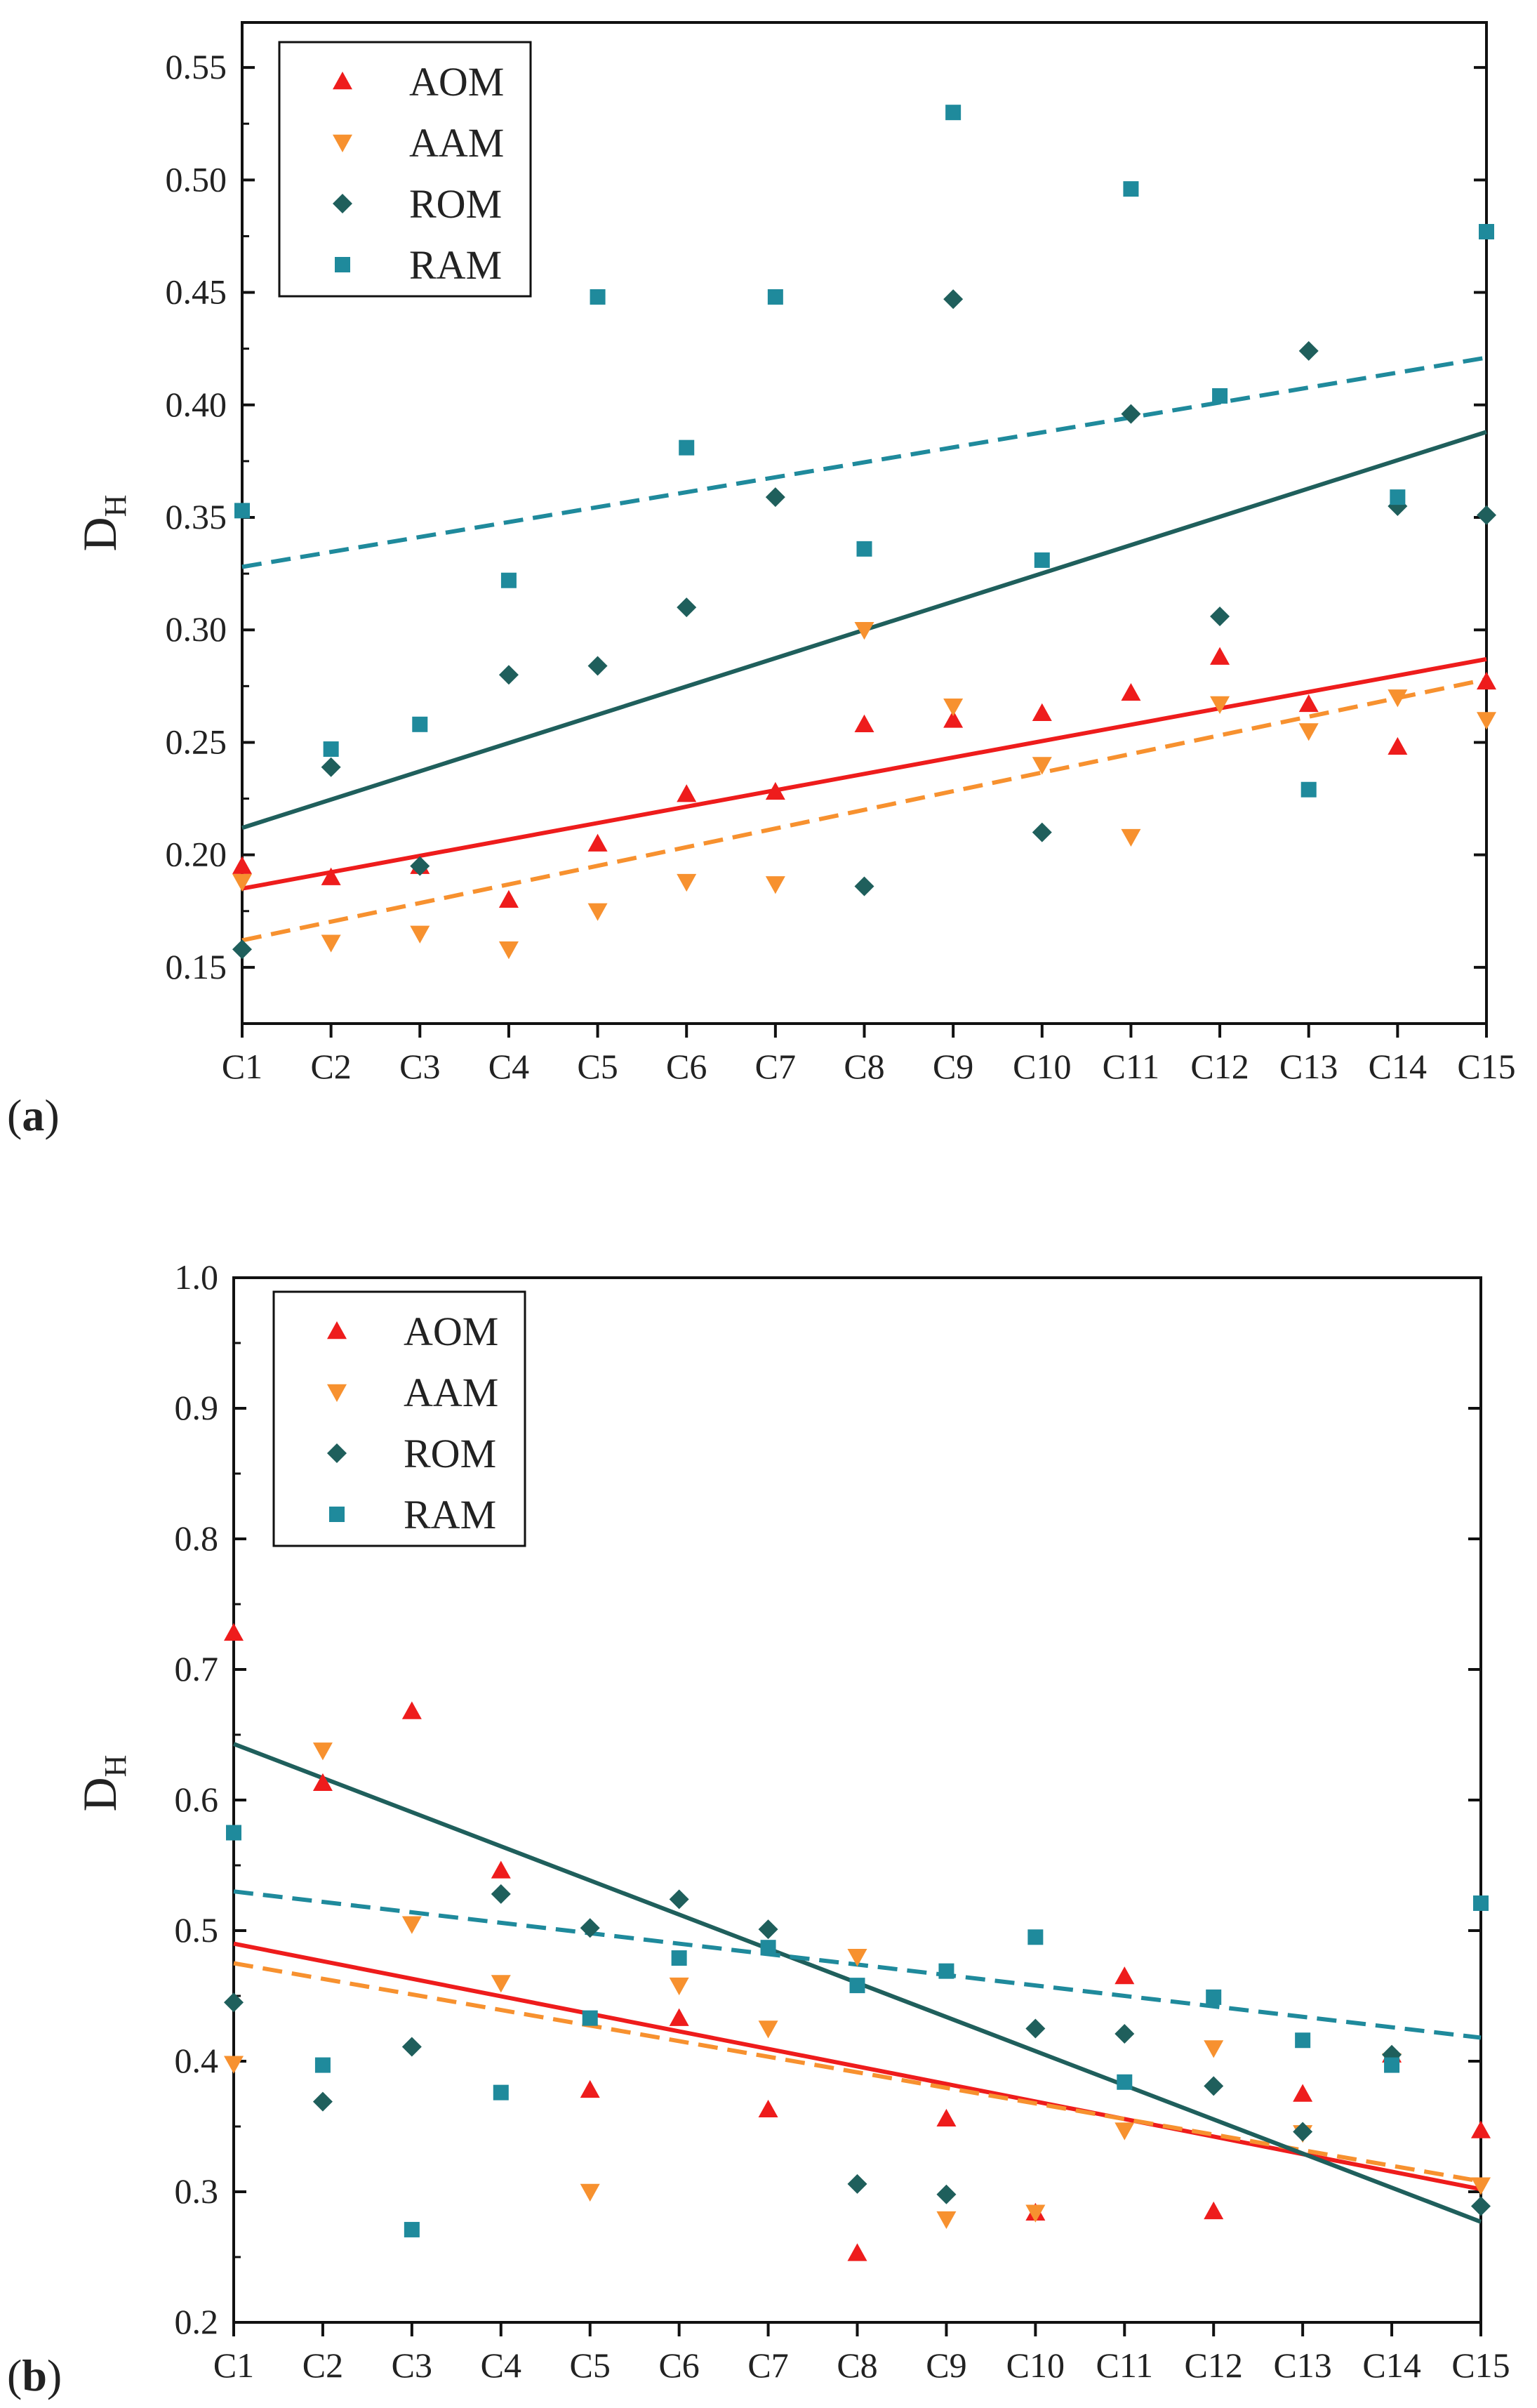  I want to click on point-aam-c12, so click(1220, 705).